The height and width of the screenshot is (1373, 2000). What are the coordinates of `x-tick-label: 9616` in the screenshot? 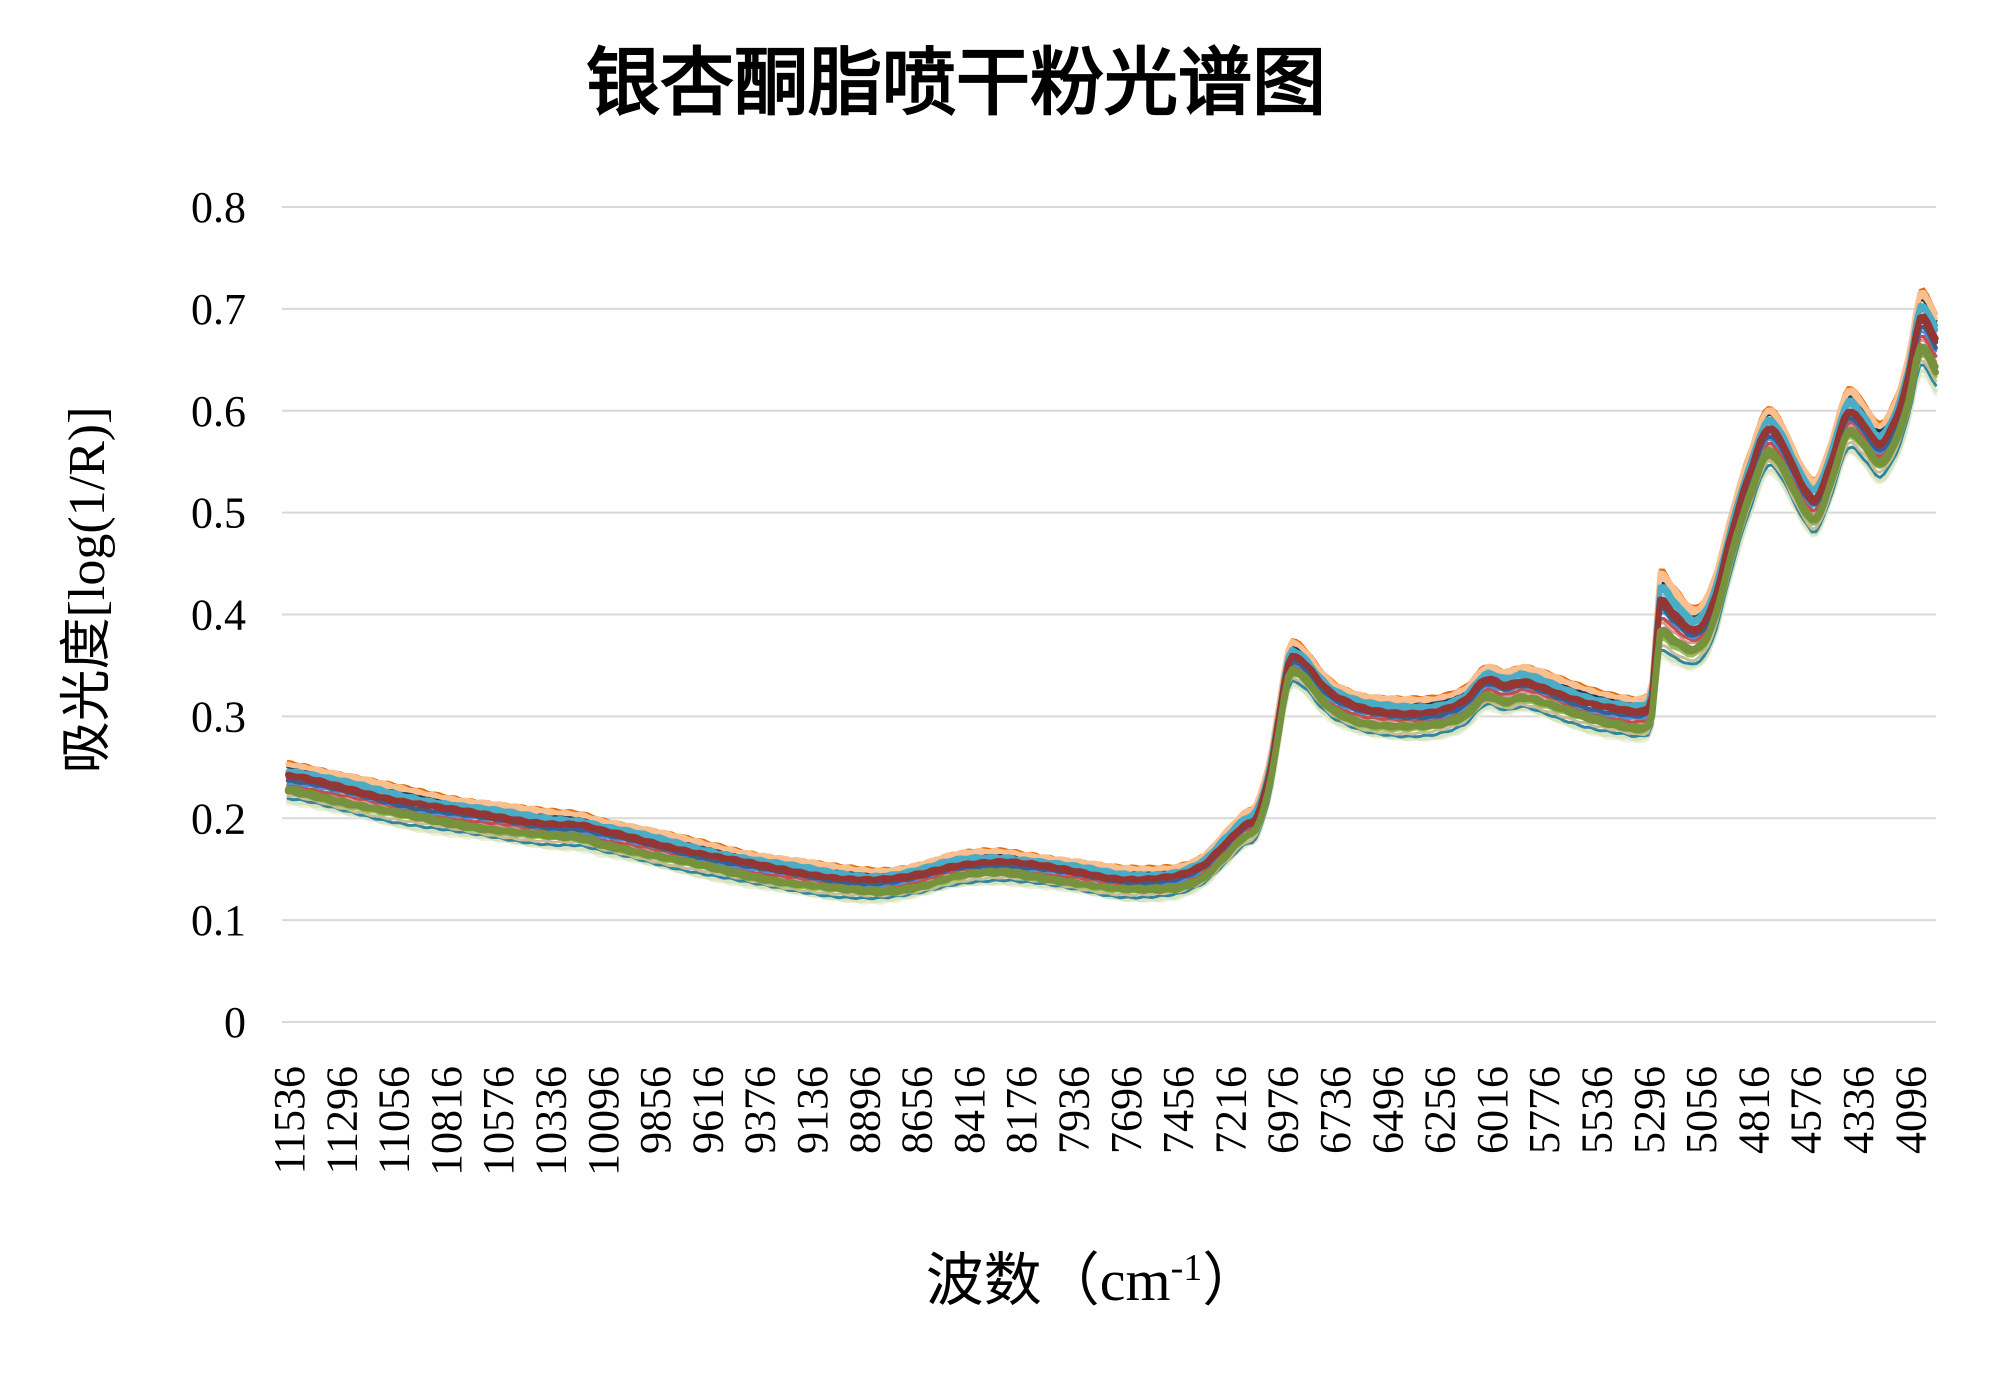 It's located at (707, 1110).